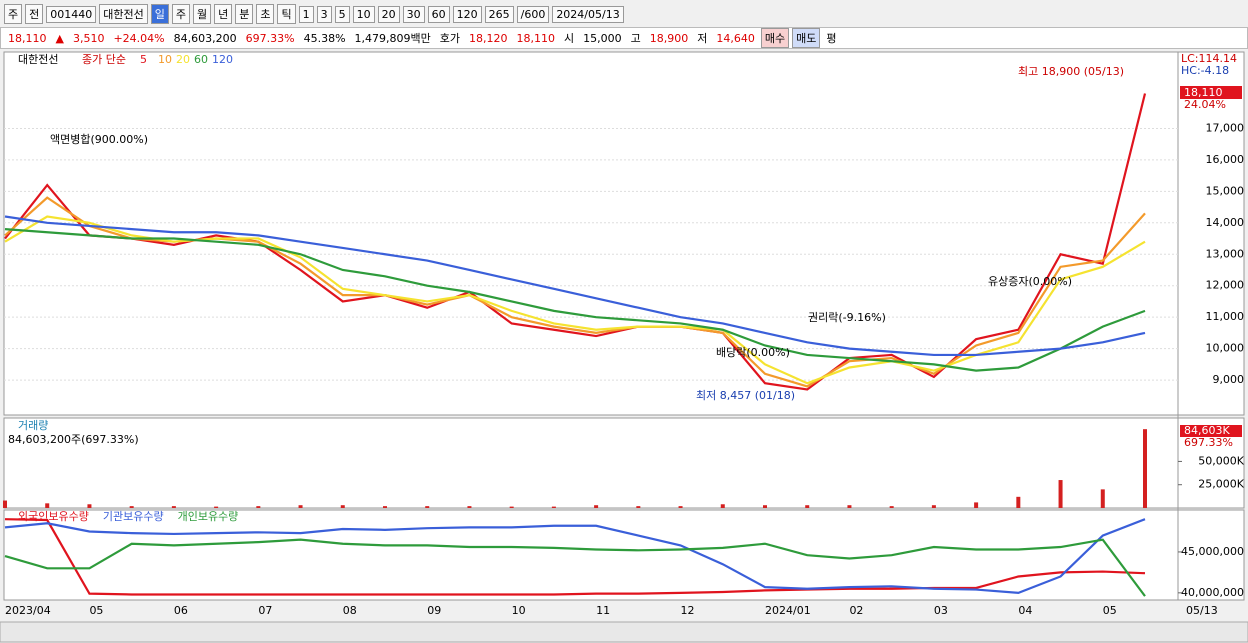  What do you see at coordinates (806, 38) in the screenshot?
I see `info-sell: 매도` at bounding box center [806, 38].